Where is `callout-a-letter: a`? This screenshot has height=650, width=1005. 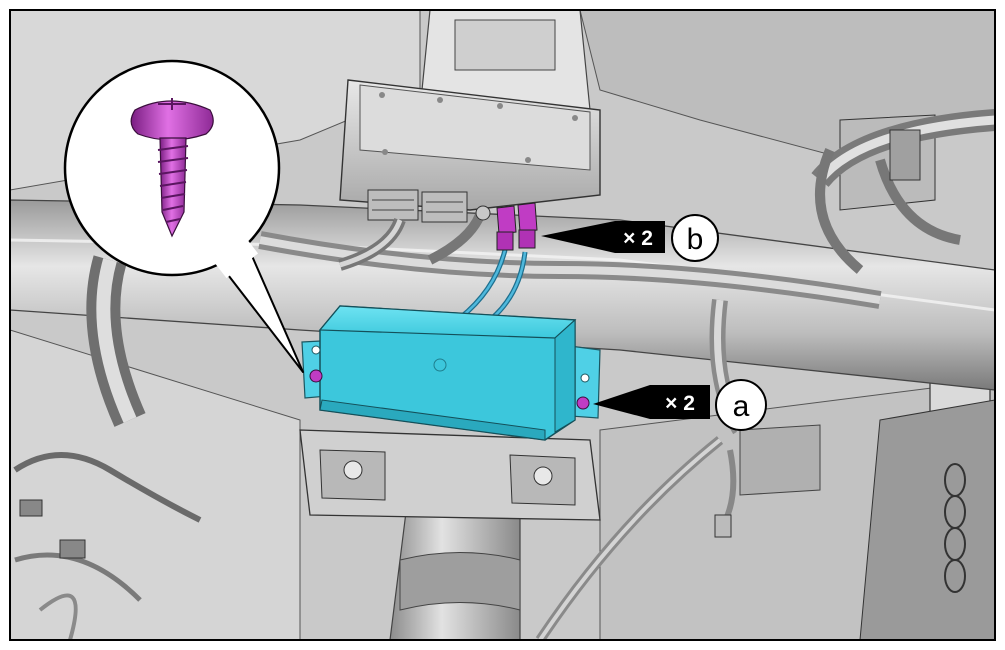 callout-a-letter: a is located at coordinates (741, 406).